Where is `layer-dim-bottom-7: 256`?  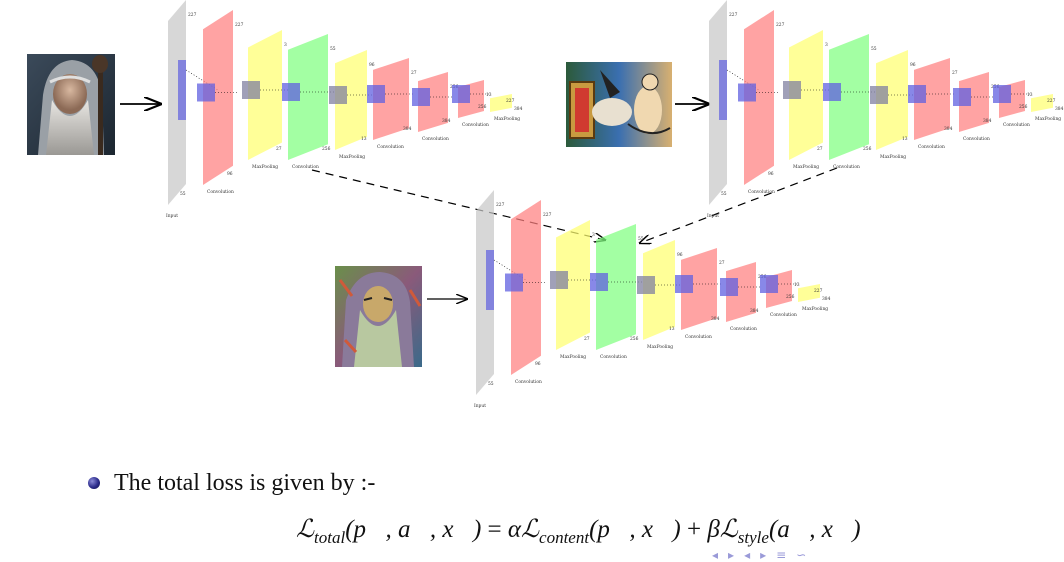
layer-dim-bottom-7: 256 is located at coordinates (790, 297).